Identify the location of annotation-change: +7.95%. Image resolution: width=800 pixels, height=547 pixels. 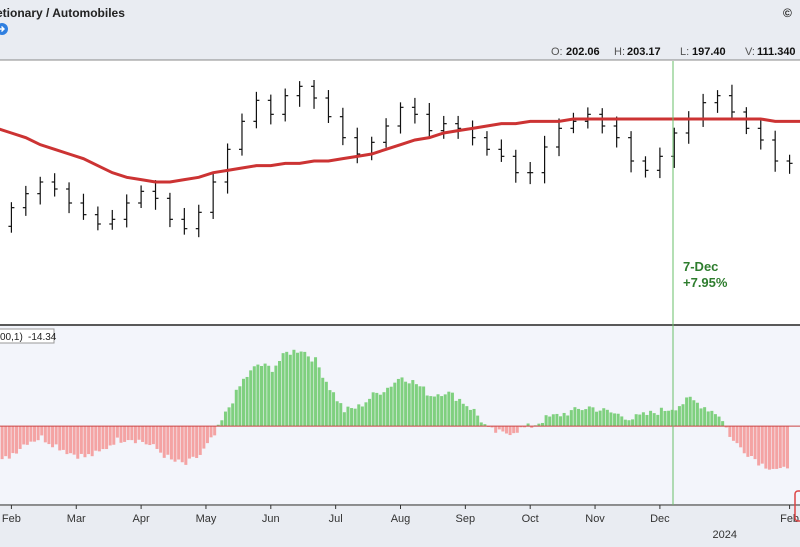
(705, 282).